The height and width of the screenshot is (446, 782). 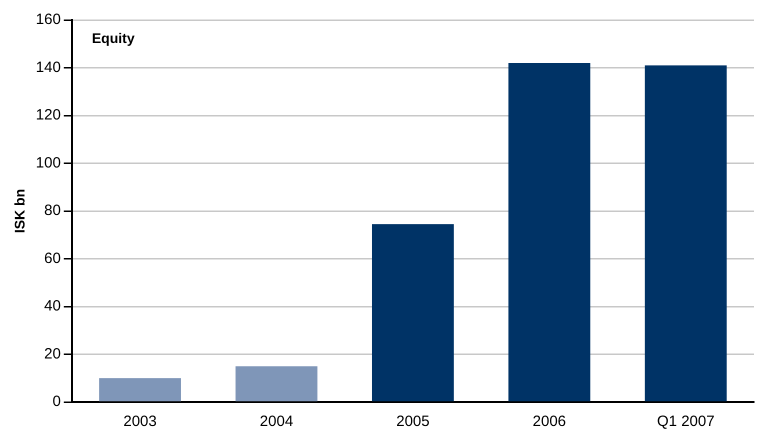 What do you see at coordinates (52, 211) in the screenshot?
I see `y-tick-label: 80` at bounding box center [52, 211].